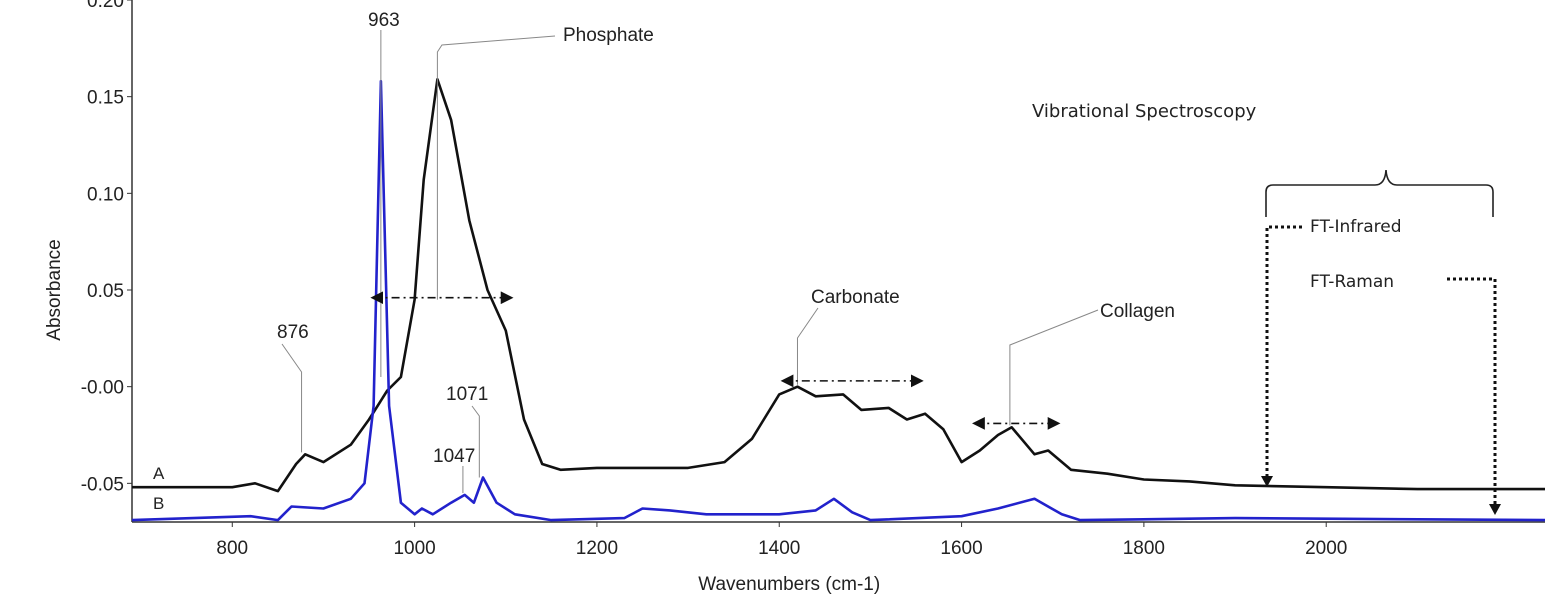  Describe the element at coordinates (1137, 311) in the screenshot. I see `annotation-collagen: Collagen` at that location.